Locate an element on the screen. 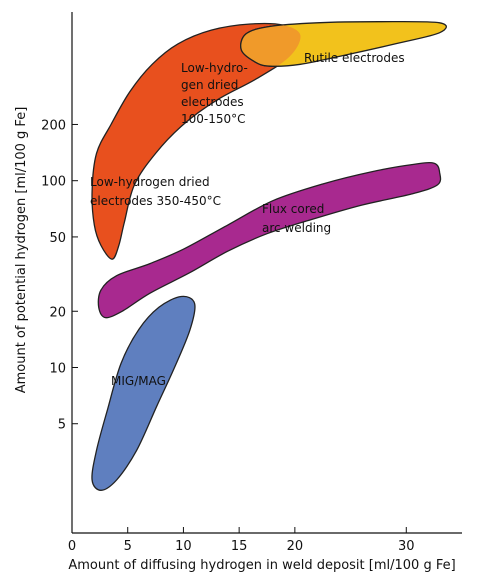  region-label-line: gen dried is located at coordinates (209, 85).